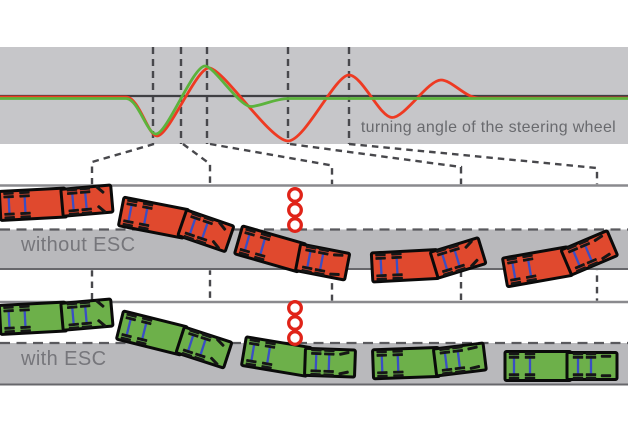 This screenshot has width=628, height=433. Describe the element at coordinates (295, 195) in the screenshot. I see `obstacle-ring` at that location.